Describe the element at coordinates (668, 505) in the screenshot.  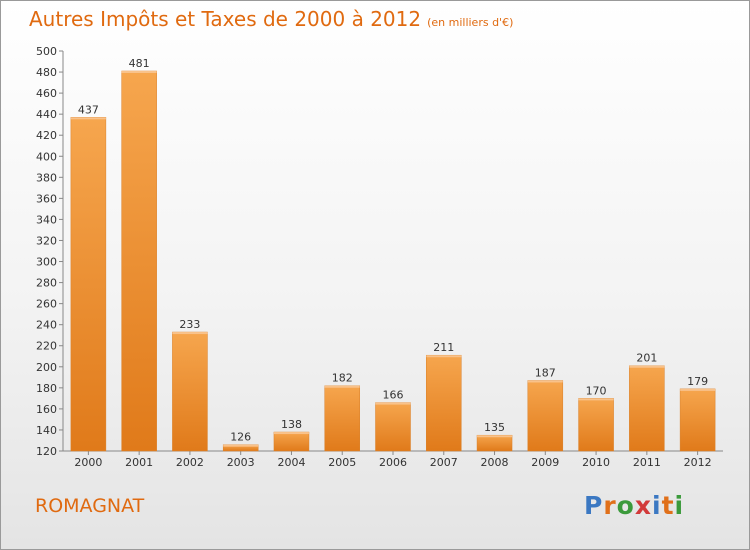
I see `logo-letter: t` at that location.